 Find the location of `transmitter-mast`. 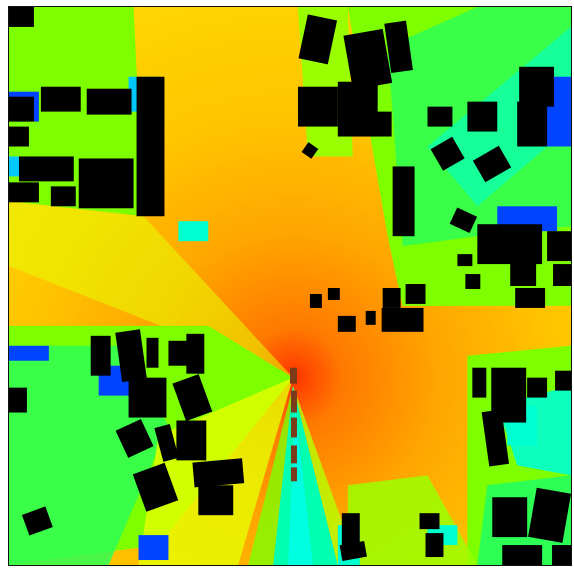

transmitter-mast is located at coordinates (293, 375).